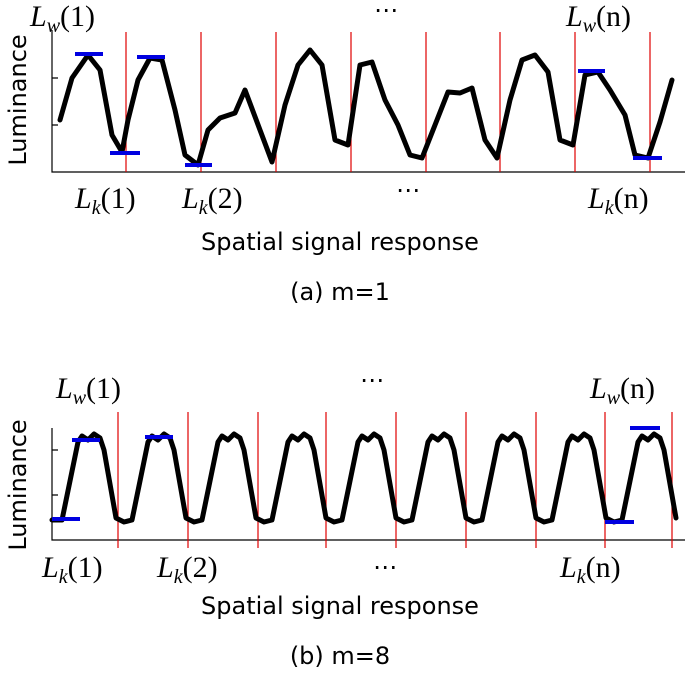  I want to click on luminance-curve, so click(364, 478).